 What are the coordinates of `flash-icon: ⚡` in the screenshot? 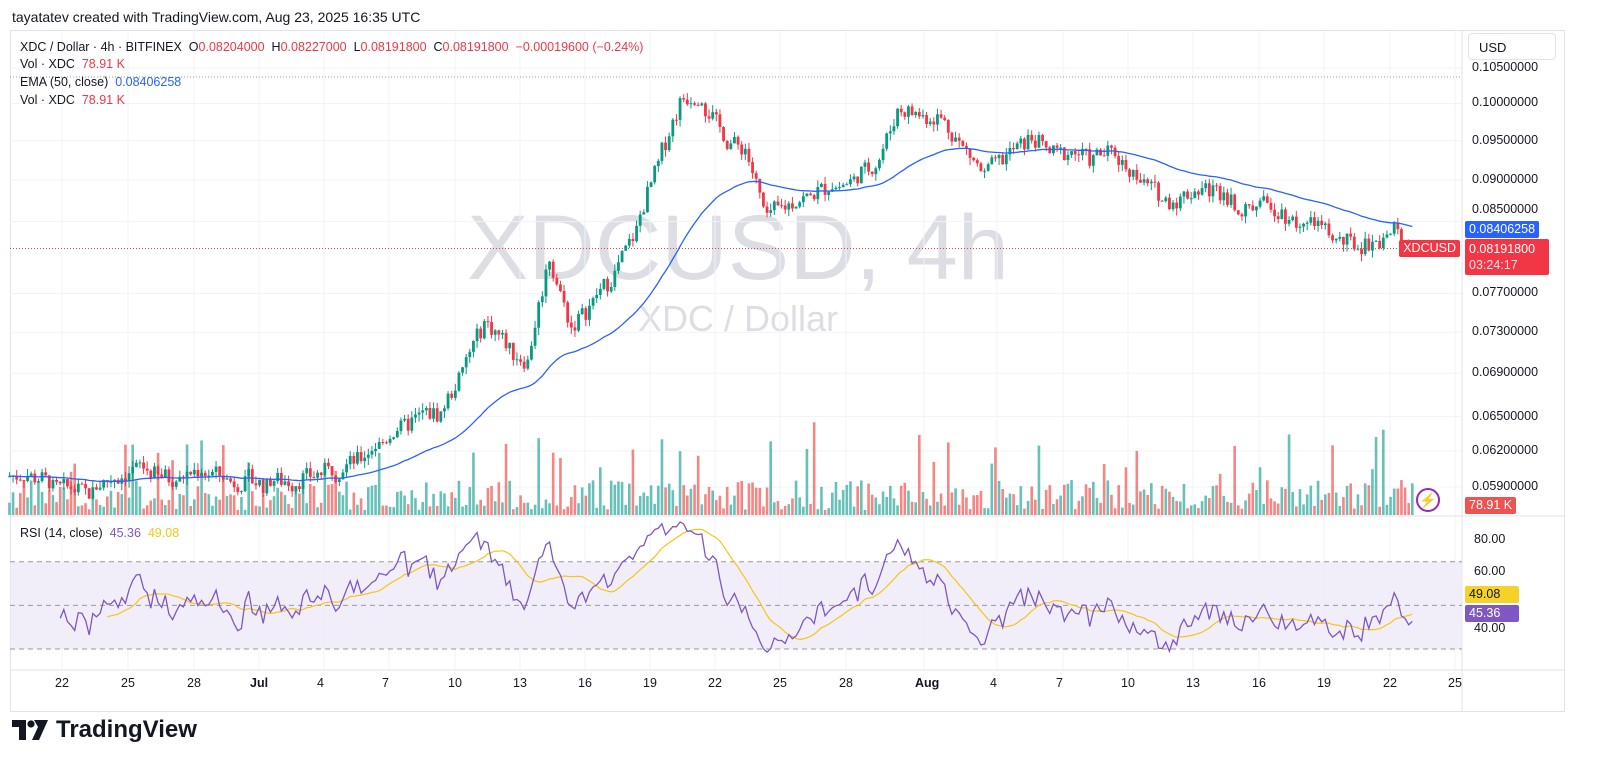 It's located at (1428, 500).